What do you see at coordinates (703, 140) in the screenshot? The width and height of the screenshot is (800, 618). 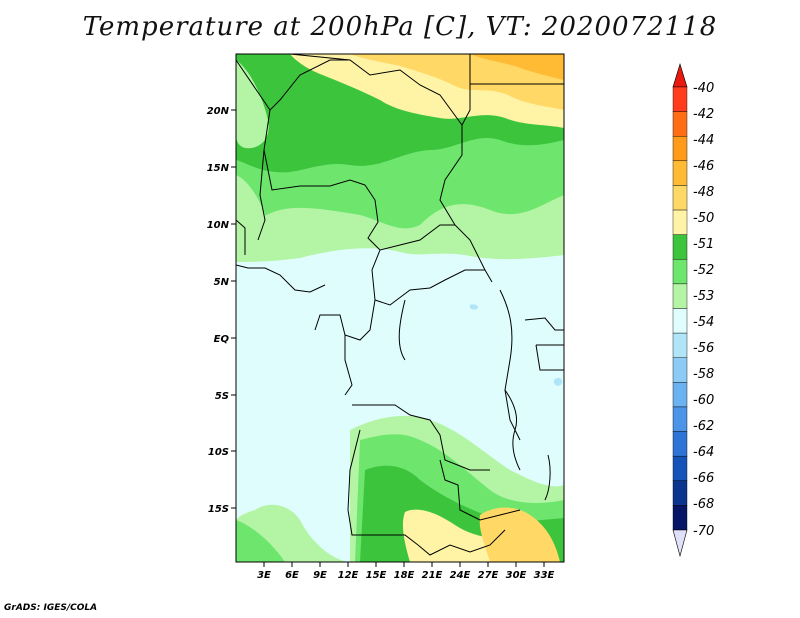 I see `colorbar-label: -44` at bounding box center [703, 140].